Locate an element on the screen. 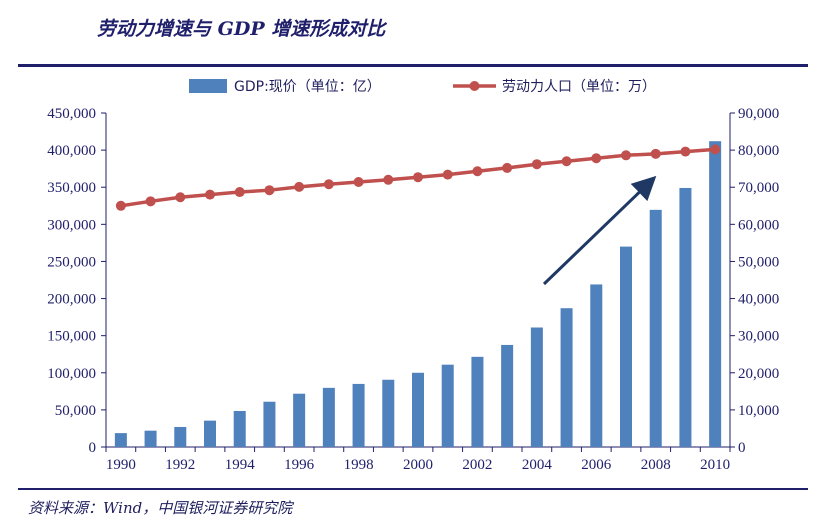 This screenshot has height=525, width=825. left-tick-label: 250,000 is located at coordinates (71, 262).